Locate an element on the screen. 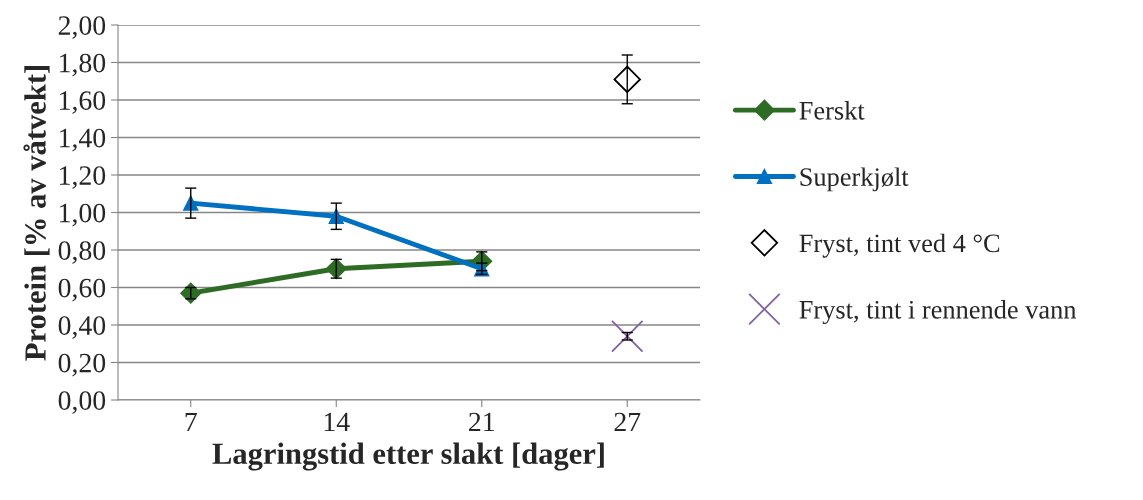  y-tick-label: 2,00 is located at coordinates (82, 27).